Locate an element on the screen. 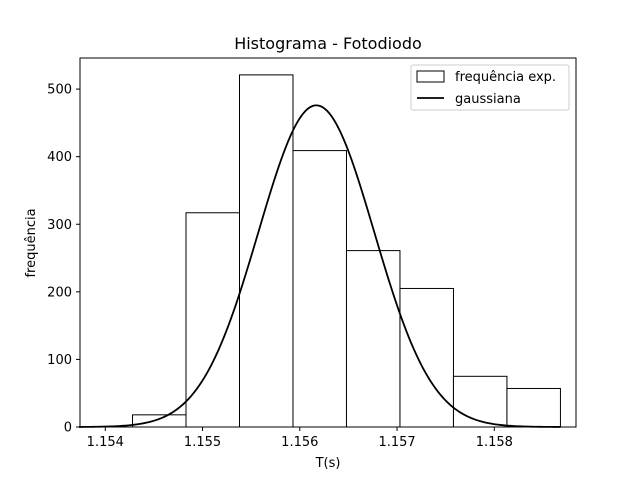  legend-bar-swatch is located at coordinates (430, 76).